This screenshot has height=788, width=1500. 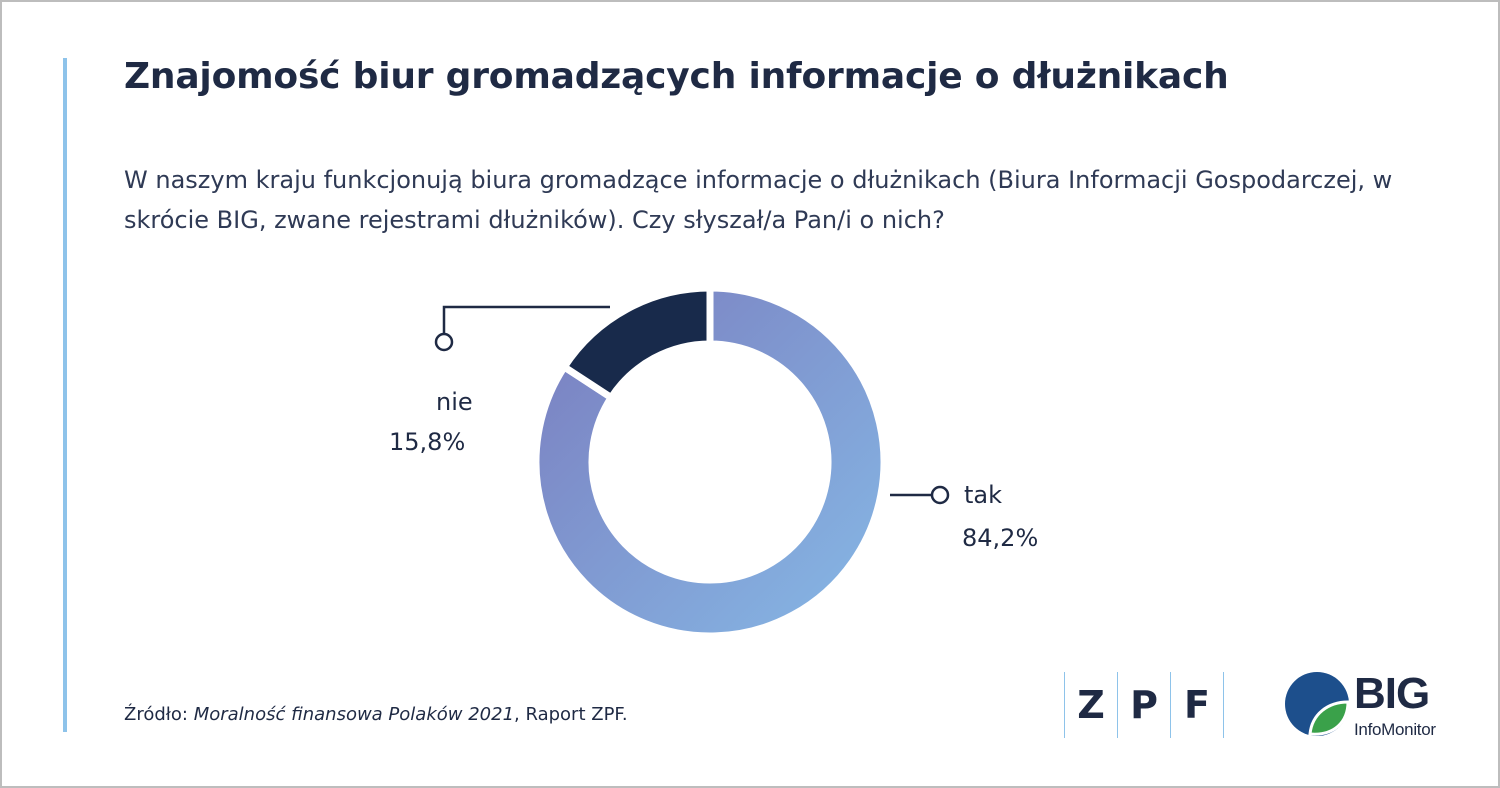 I want to click on source-prefix: Źródło:, so click(x=159, y=714).